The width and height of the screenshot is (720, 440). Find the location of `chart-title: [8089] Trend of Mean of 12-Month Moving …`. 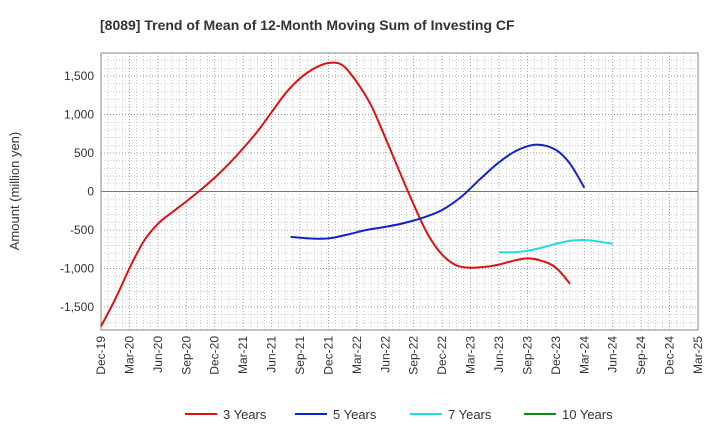

chart-title: [8089] Trend of Mean of 12-Month Moving … is located at coordinates (307, 25).